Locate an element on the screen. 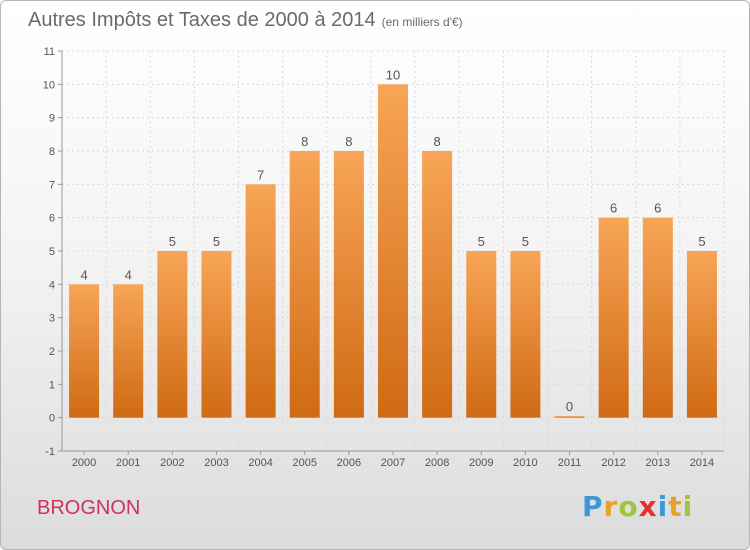  x-tick-label: 2003 is located at coordinates (216, 463).